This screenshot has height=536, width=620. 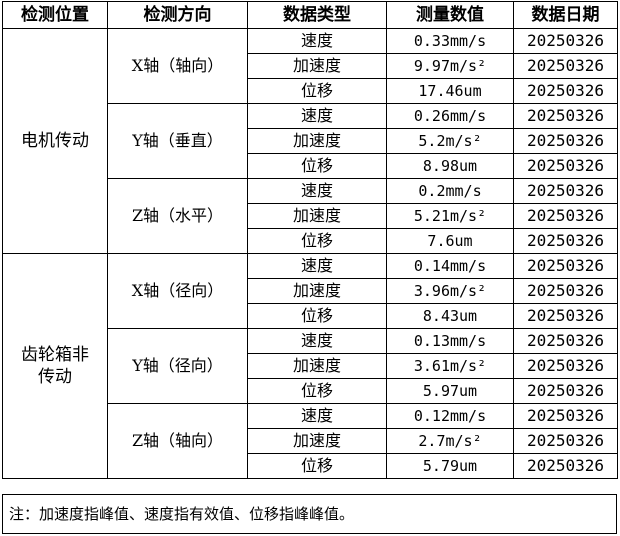 I want to click on value-cell: 0.14mm/s, so click(x=450, y=266).